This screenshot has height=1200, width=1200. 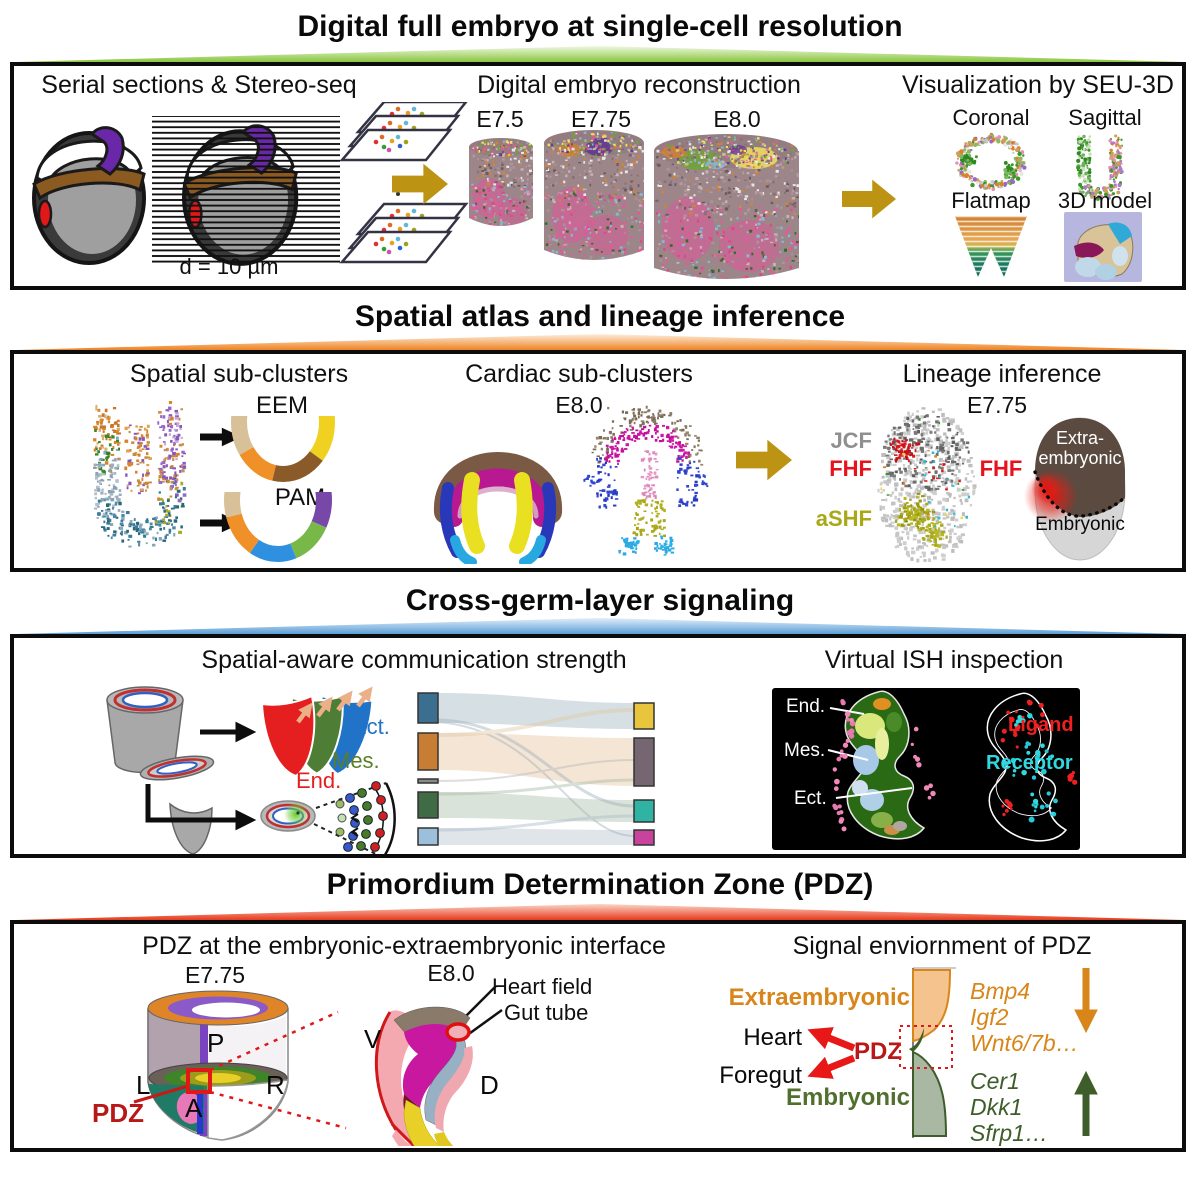 I want to click on gene-igf2: Igf2, so click(x=989, y=1017).